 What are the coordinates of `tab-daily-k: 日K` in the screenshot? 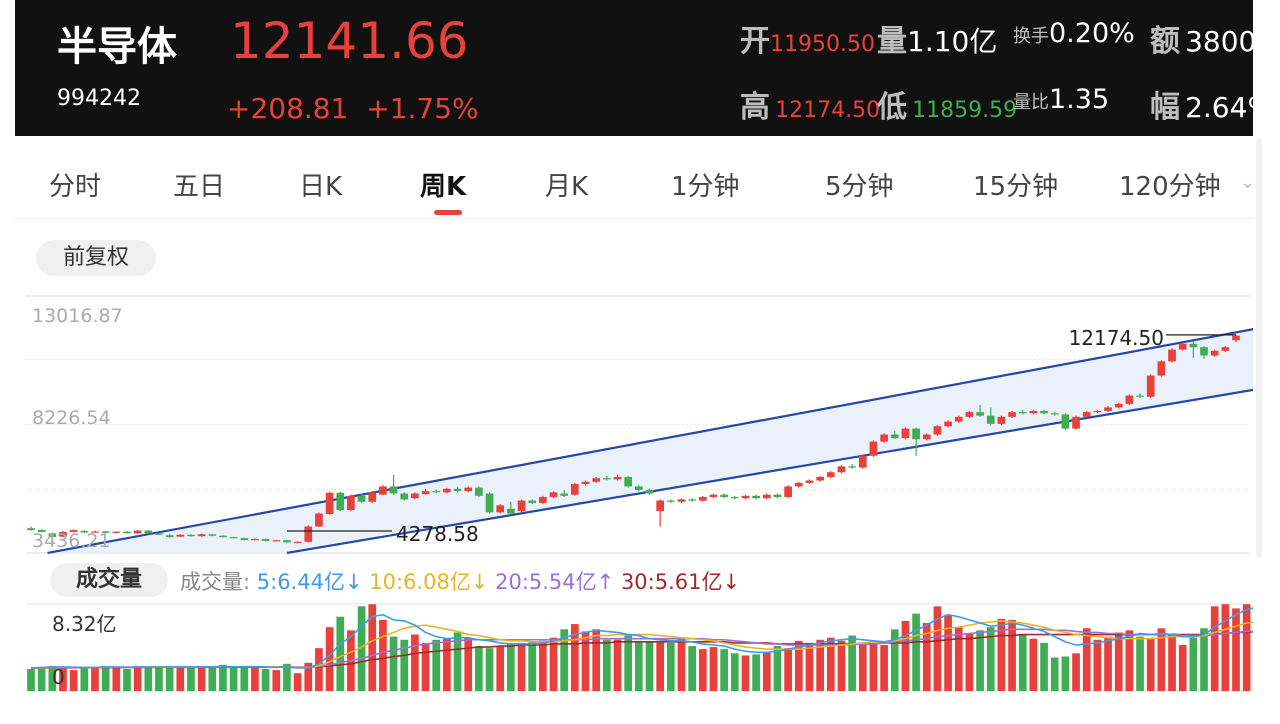 It's located at (321, 187).